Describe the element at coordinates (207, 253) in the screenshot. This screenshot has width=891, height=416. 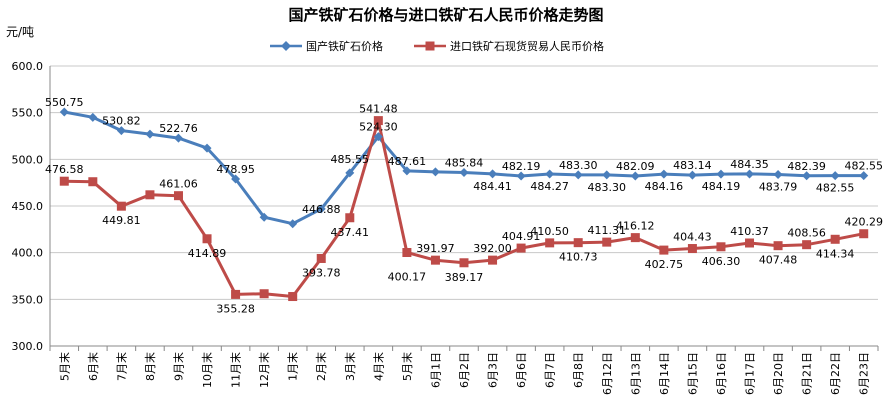
I see `import-data-label: 414.89` at that location.